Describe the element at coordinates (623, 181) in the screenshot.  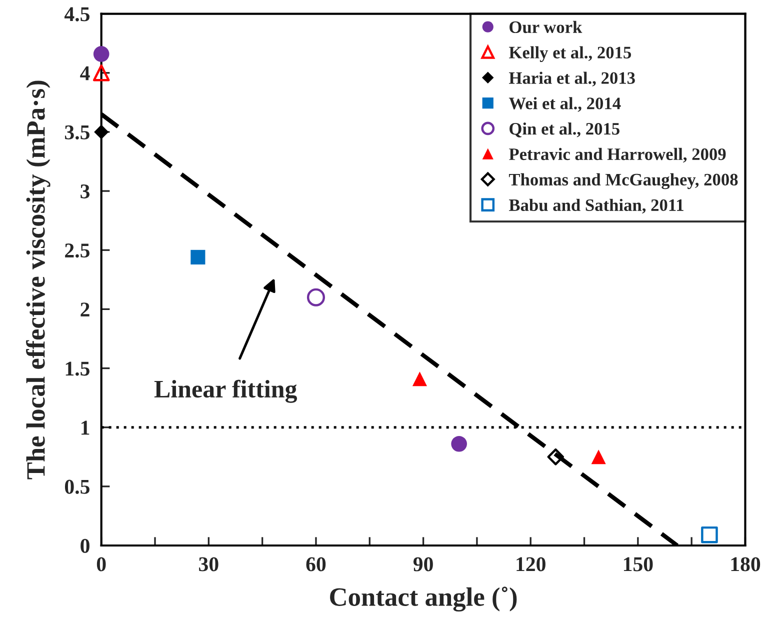
I see `legend-label: Thomas and McGaughey, 2008` at that location.